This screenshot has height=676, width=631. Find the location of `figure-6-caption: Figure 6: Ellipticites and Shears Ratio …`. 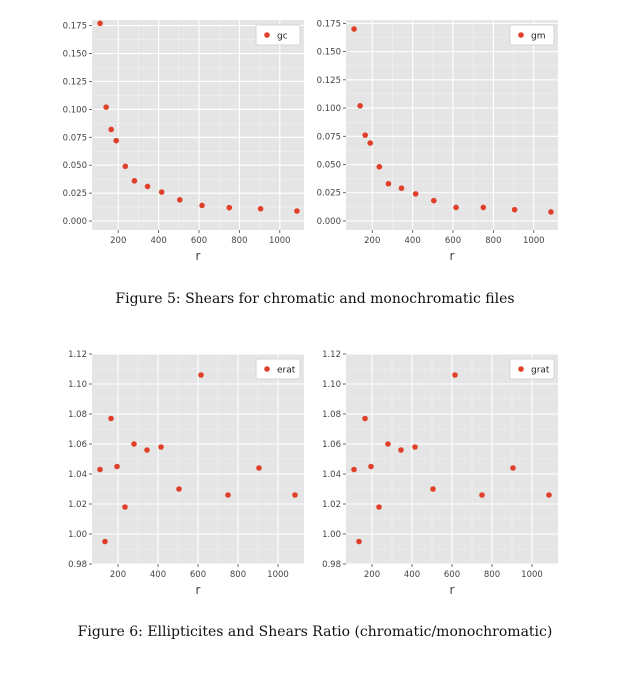

figure-6-caption: Figure 6: Ellipticites and Shears Ratio … is located at coordinates (315, 632).